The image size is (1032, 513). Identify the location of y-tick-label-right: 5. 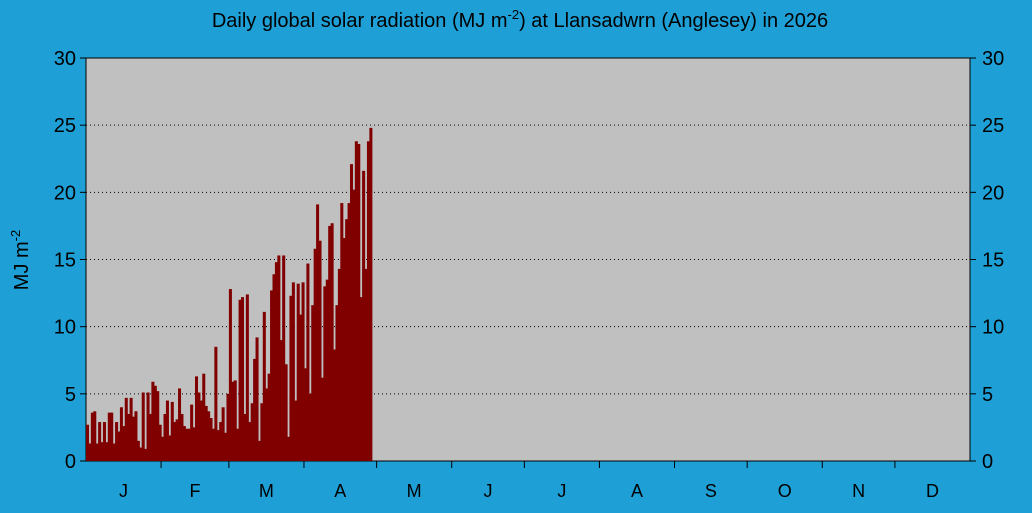
(987, 395).